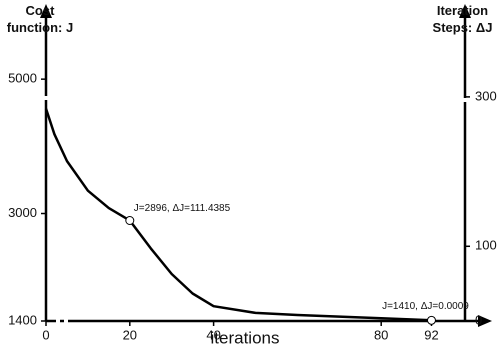 Image resolution: width=500 pixels, height=349 pixels. What do you see at coordinates (486, 245) in the screenshot?
I see `y2-tick-label: 100` at bounding box center [486, 245].